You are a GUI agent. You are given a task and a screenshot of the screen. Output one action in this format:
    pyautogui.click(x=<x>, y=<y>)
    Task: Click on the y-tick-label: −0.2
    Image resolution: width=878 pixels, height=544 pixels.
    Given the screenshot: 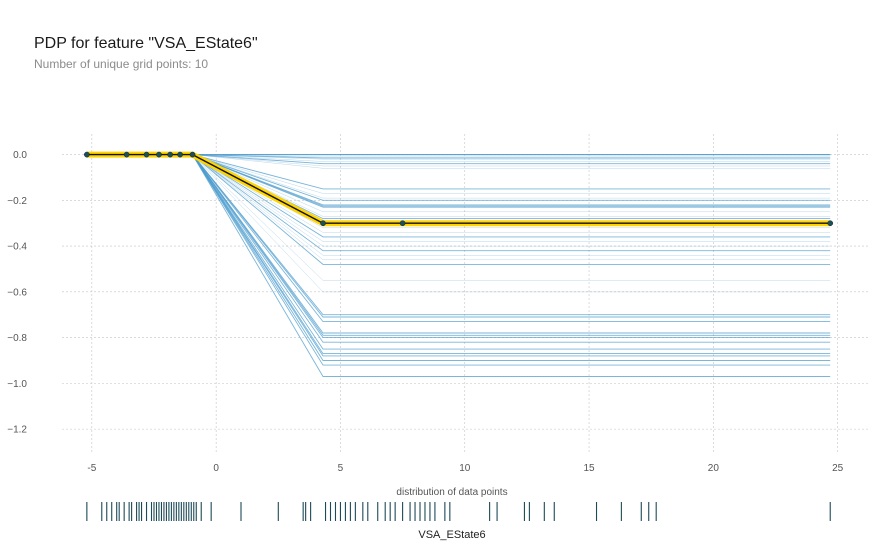 What is the action you would take?
    pyautogui.click(x=17, y=201)
    